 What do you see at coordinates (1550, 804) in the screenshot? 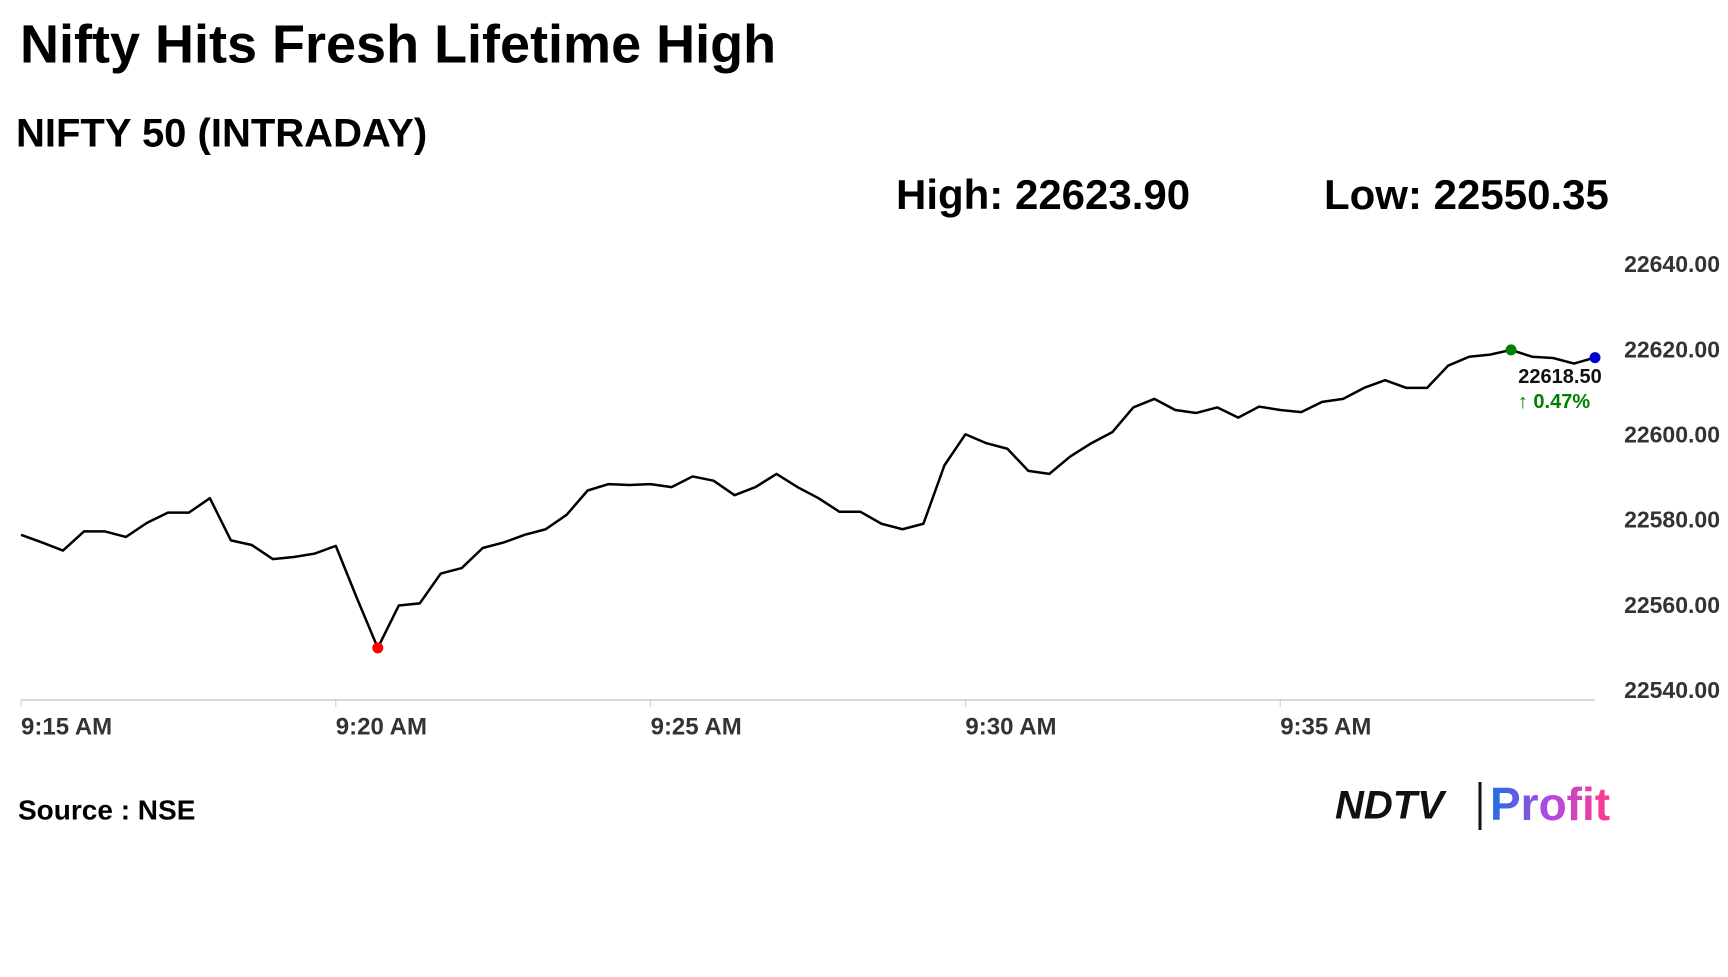
I see `logo-product: Profit` at bounding box center [1550, 804].